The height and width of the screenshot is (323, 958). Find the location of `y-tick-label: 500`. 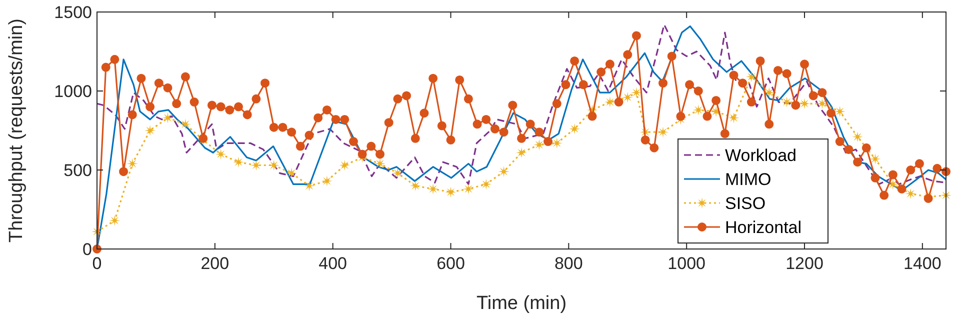

y-tick-label: 500 is located at coordinates (78, 170).